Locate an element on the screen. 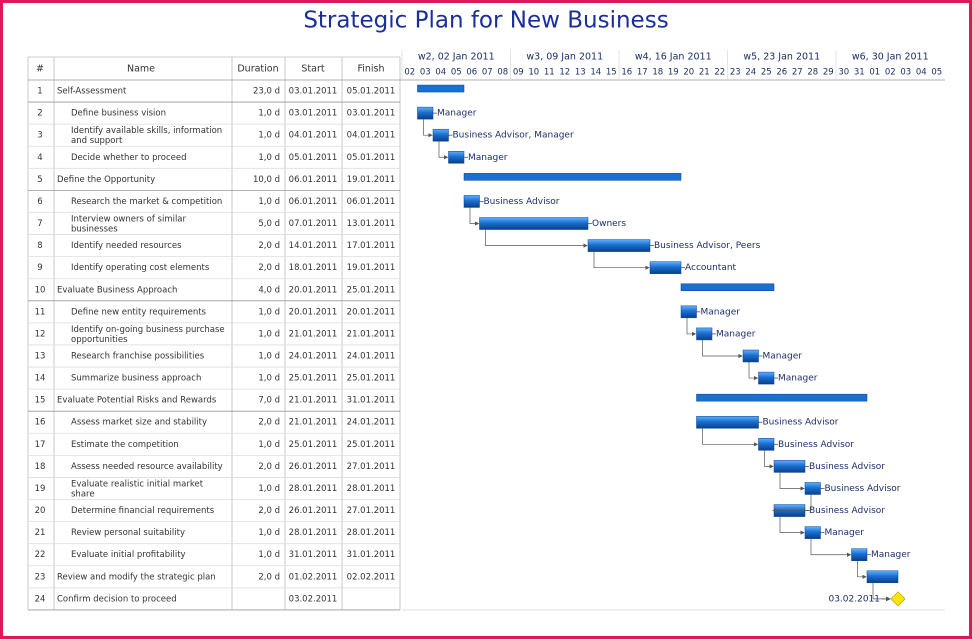 This screenshot has width=972, height=639. milestone-label: 03.02.2011 is located at coordinates (854, 599).